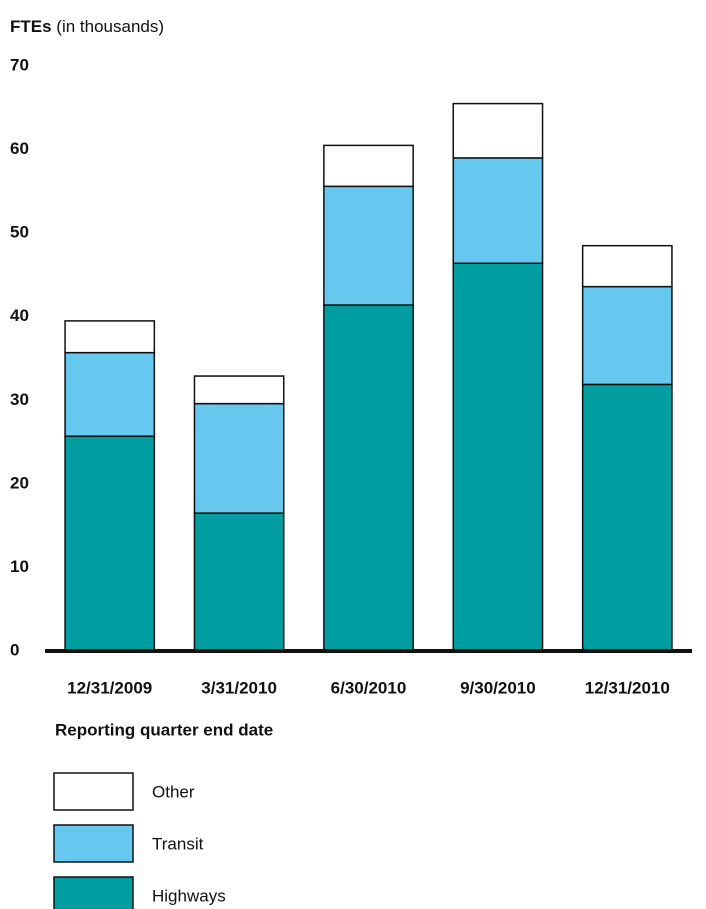 This screenshot has width=706, height=909. I want to click on x-tick-label: 9/30/2010, so click(498, 687).